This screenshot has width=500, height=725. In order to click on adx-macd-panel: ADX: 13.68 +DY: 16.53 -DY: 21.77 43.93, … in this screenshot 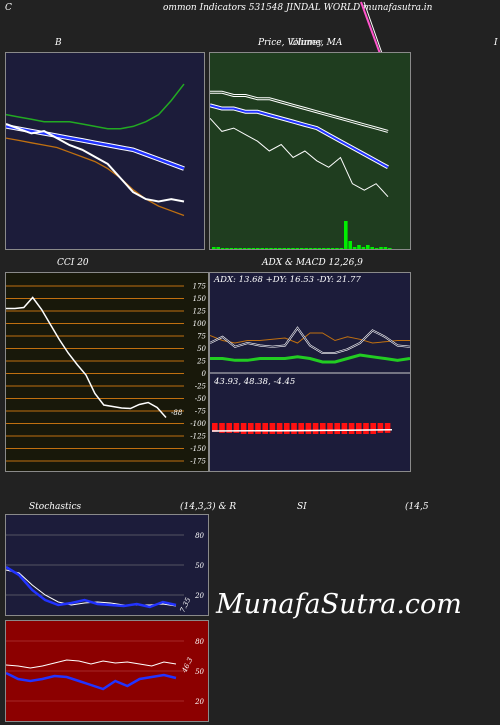, I will do `click(310, 372)`.